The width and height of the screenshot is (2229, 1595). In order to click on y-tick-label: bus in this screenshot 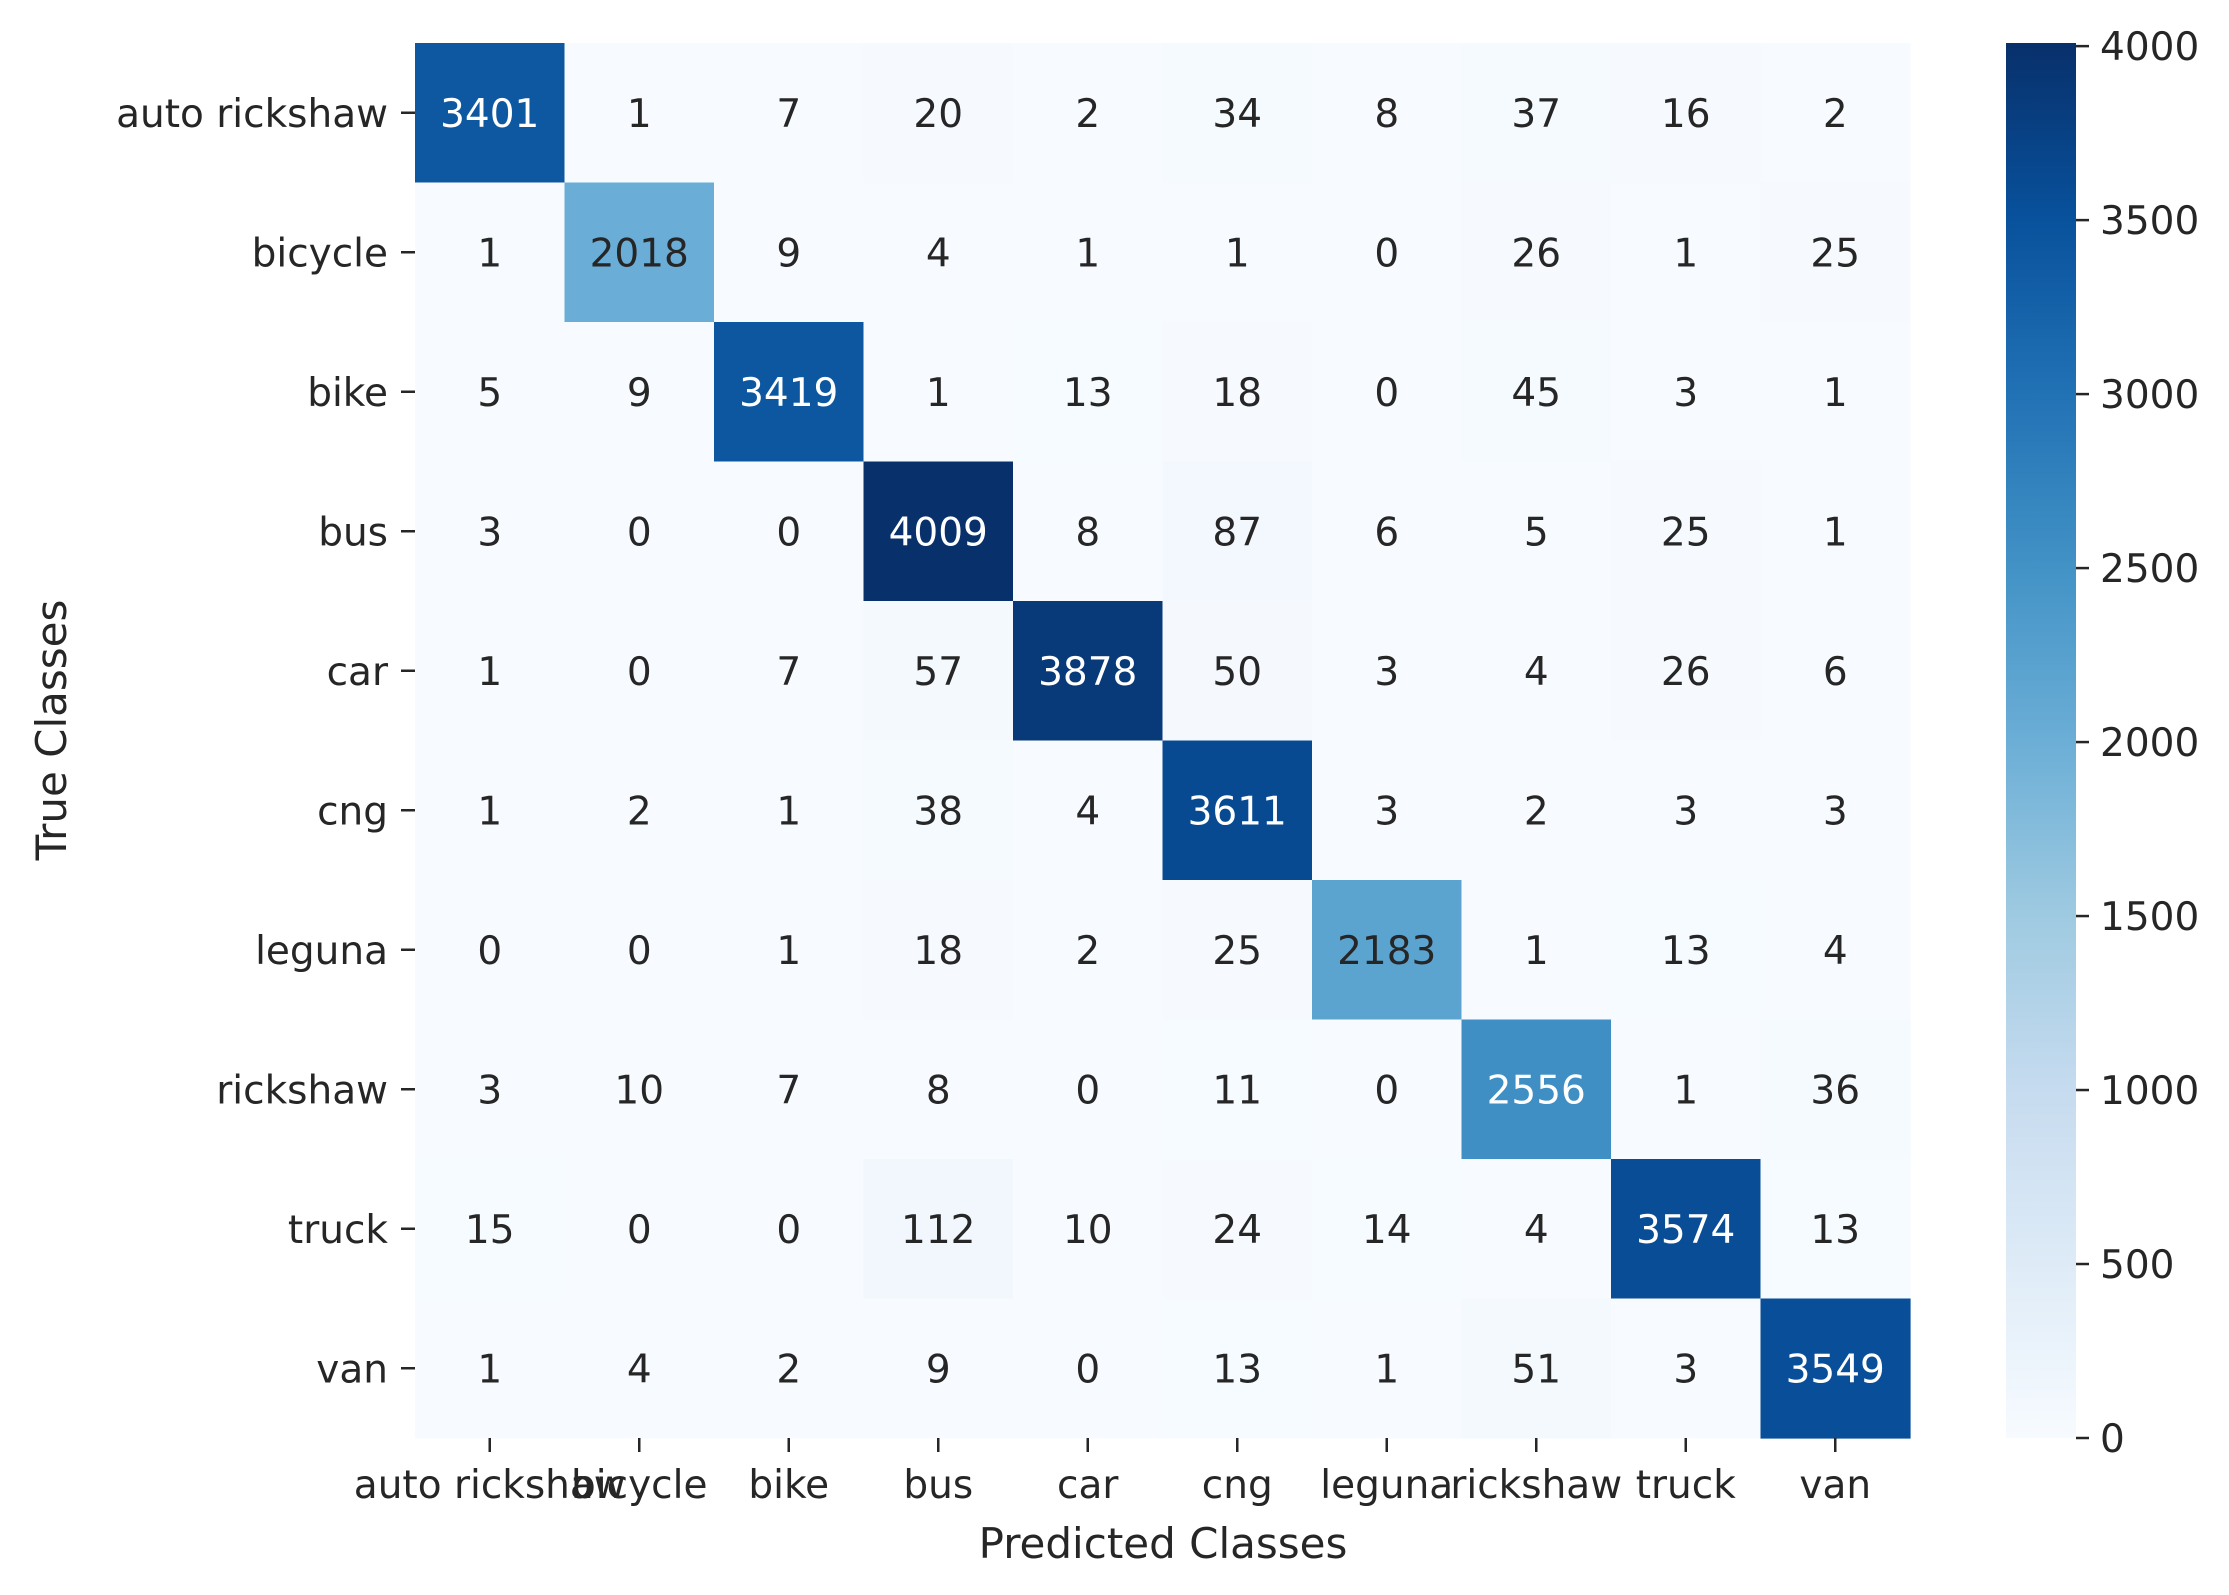, I will do `click(353, 532)`.